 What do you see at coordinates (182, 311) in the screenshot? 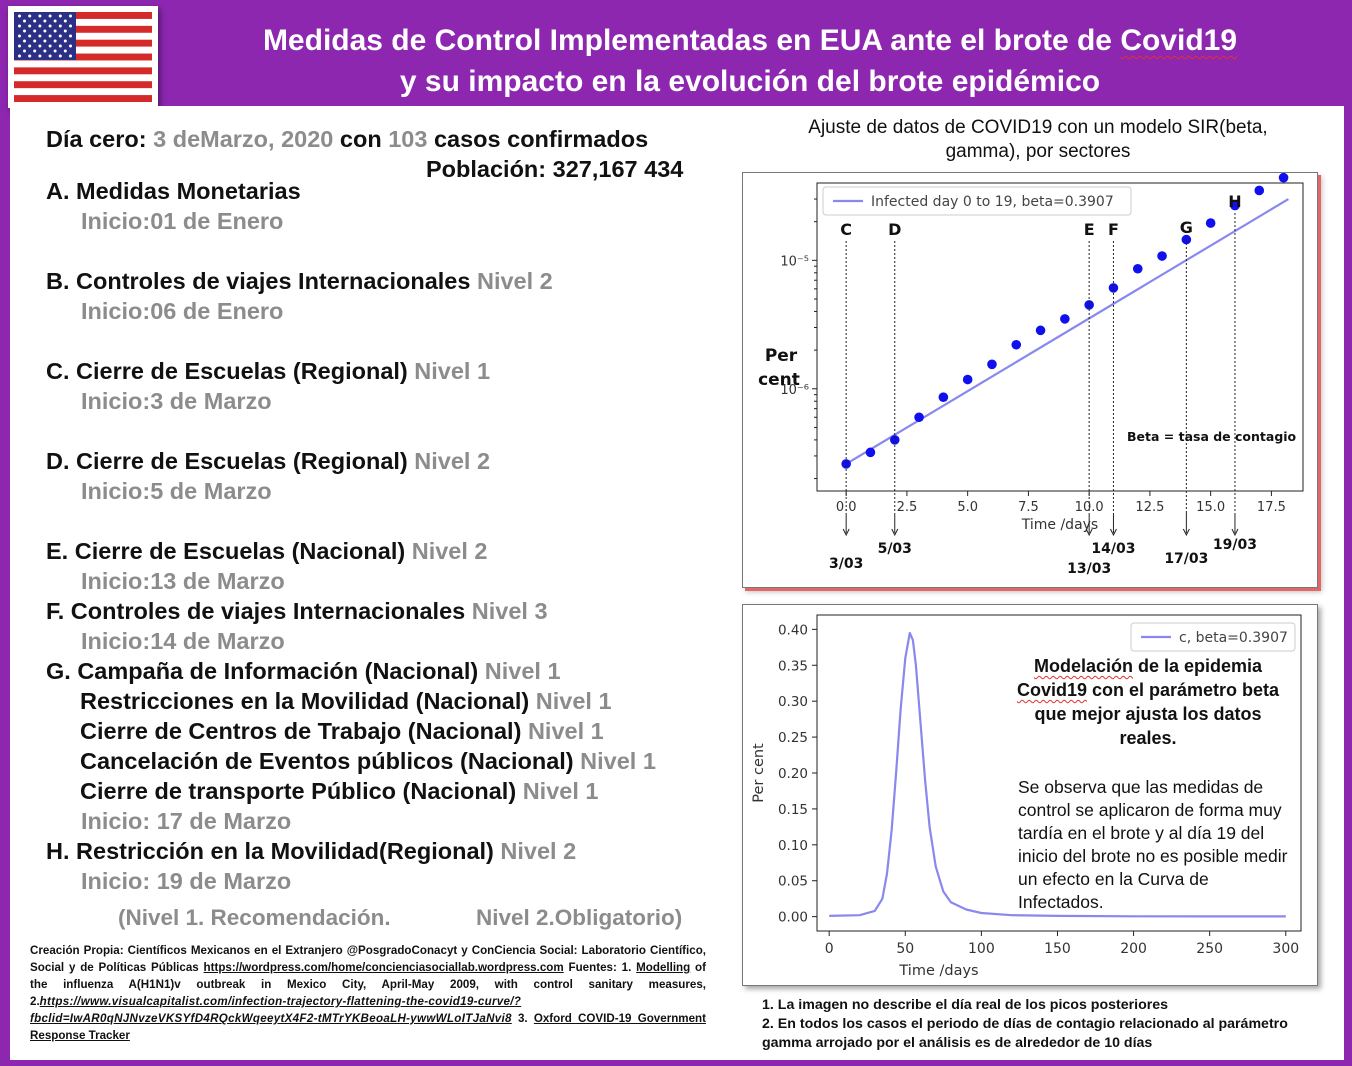
I see `measure-b-start: Inicio:06 de Enero` at bounding box center [182, 311].